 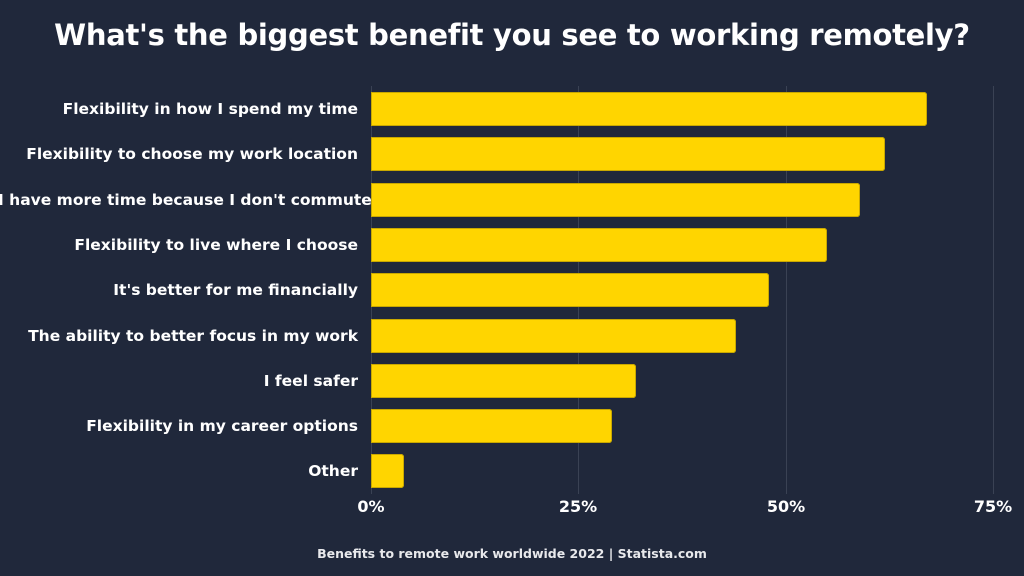 I want to click on x-tick: 50%, so click(x=786, y=506).